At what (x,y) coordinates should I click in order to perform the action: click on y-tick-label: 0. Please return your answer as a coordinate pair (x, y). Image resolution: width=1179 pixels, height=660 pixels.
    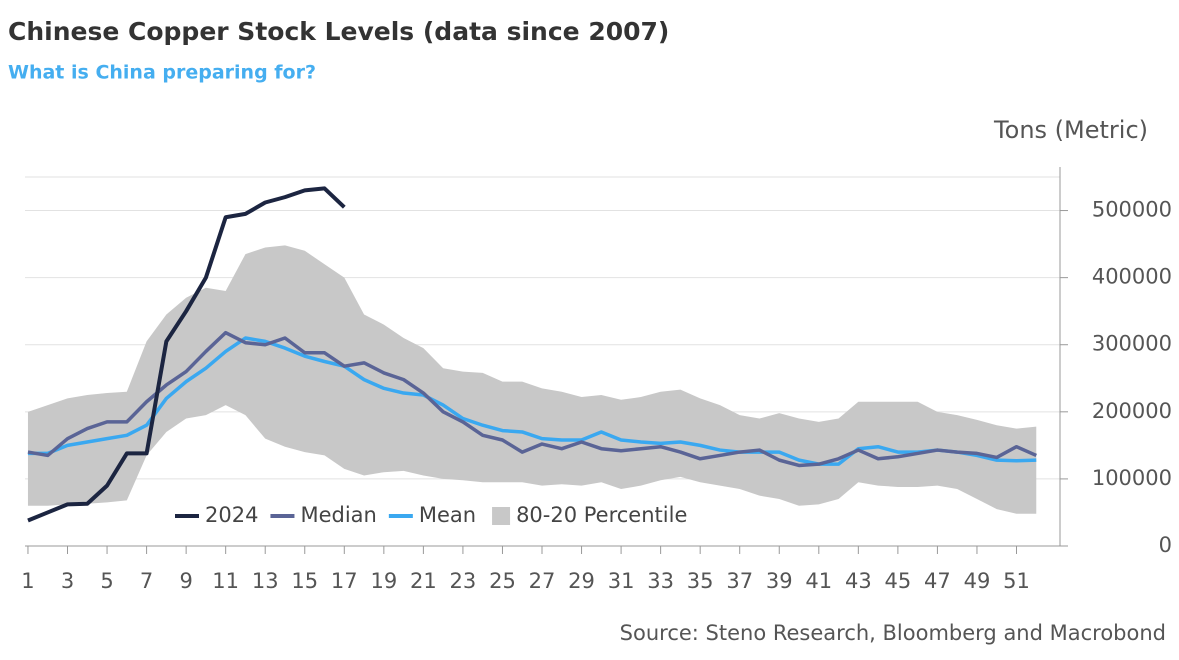
    Looking at the image, I should click on (1165, 545).